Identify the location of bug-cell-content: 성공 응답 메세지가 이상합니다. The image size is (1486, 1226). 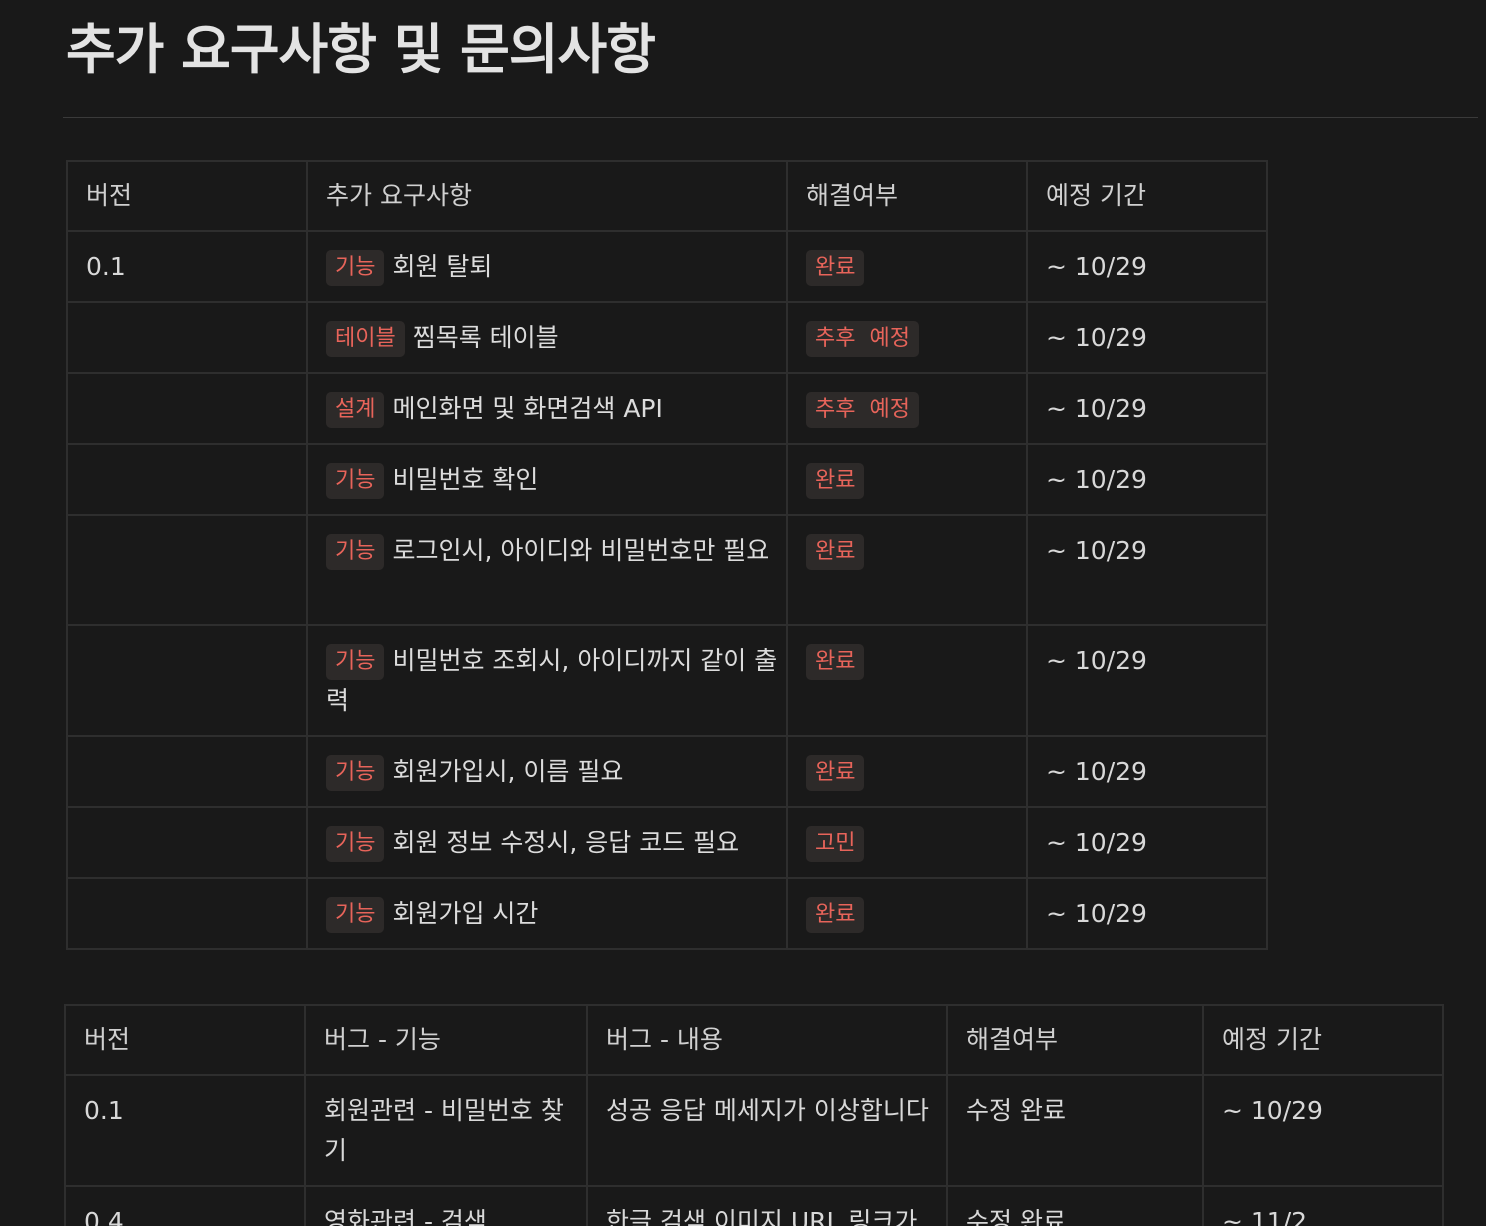
(767, 1130).